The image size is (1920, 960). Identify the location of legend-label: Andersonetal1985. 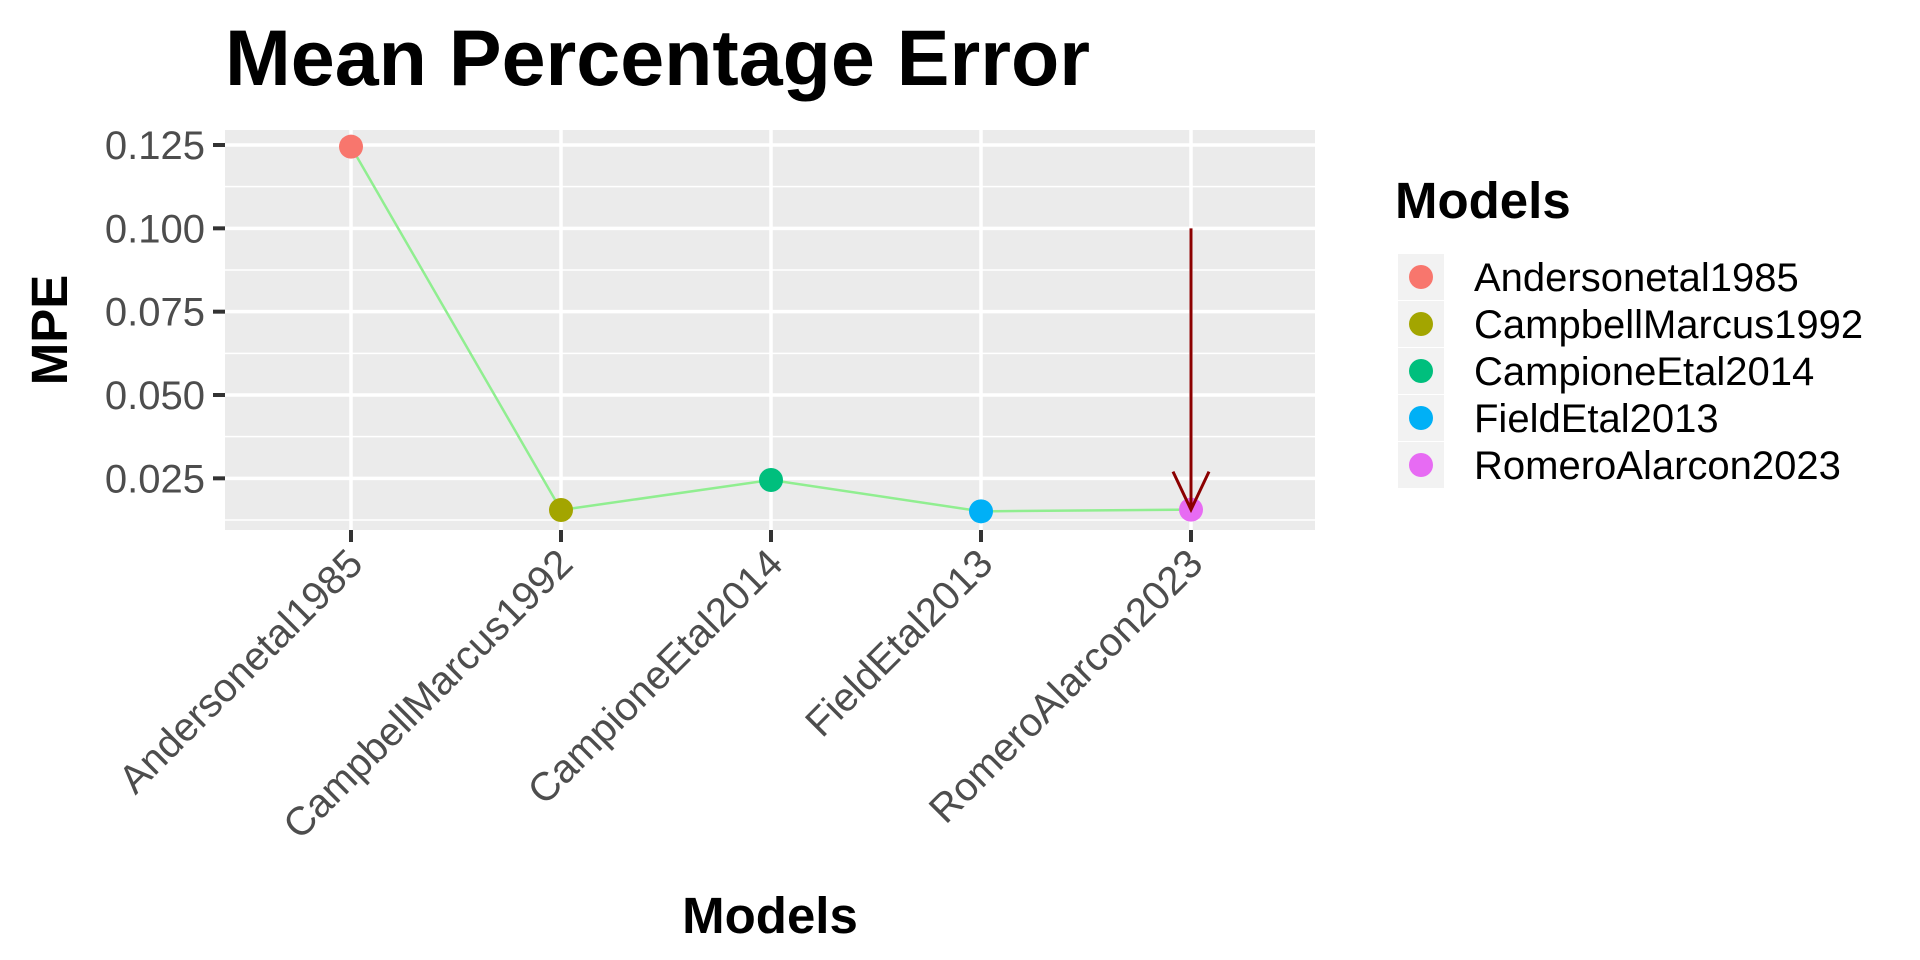
(1636, 278).